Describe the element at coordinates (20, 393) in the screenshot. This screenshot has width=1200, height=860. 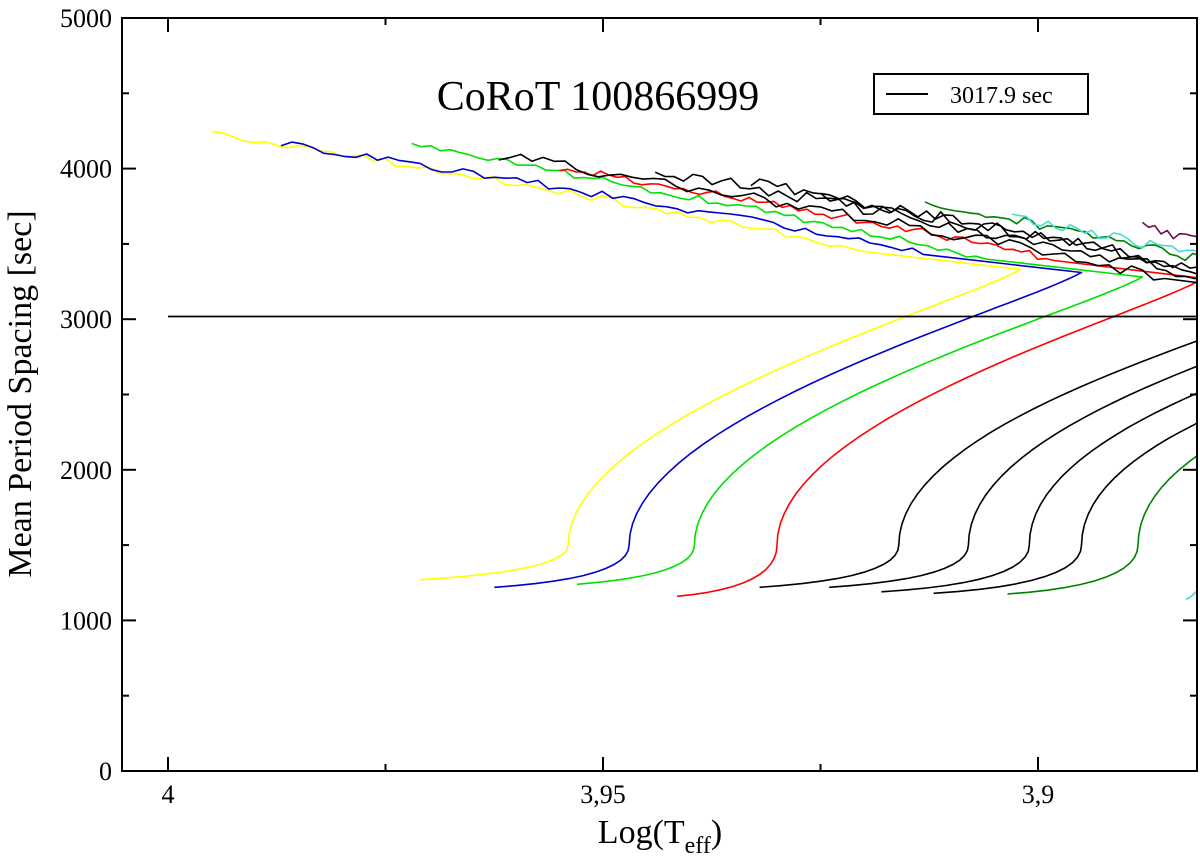
I see `y-axis-label: Mean Period Spacing [sec]` at that location.